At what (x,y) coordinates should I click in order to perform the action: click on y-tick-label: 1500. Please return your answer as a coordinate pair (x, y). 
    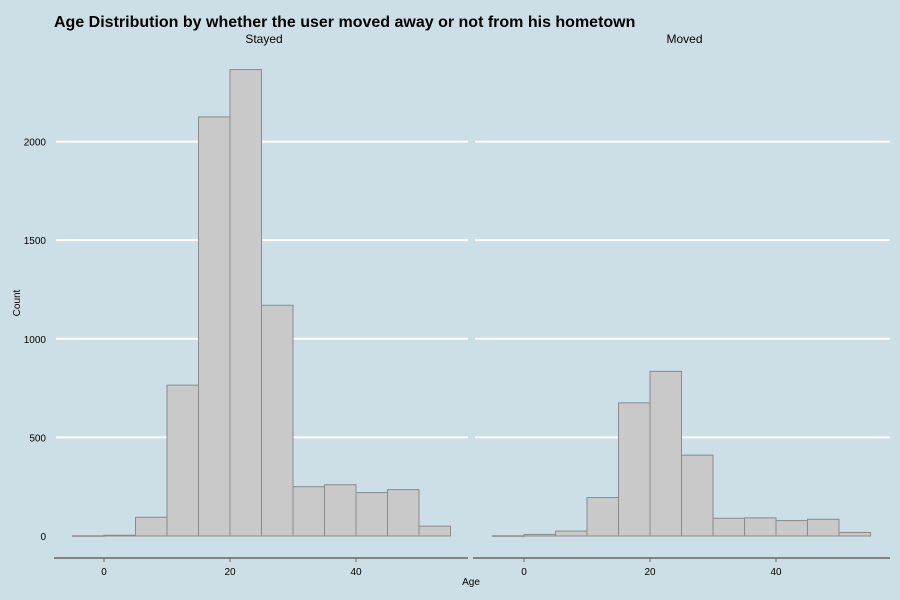
    Looking at the image, I should click on (35, 241).